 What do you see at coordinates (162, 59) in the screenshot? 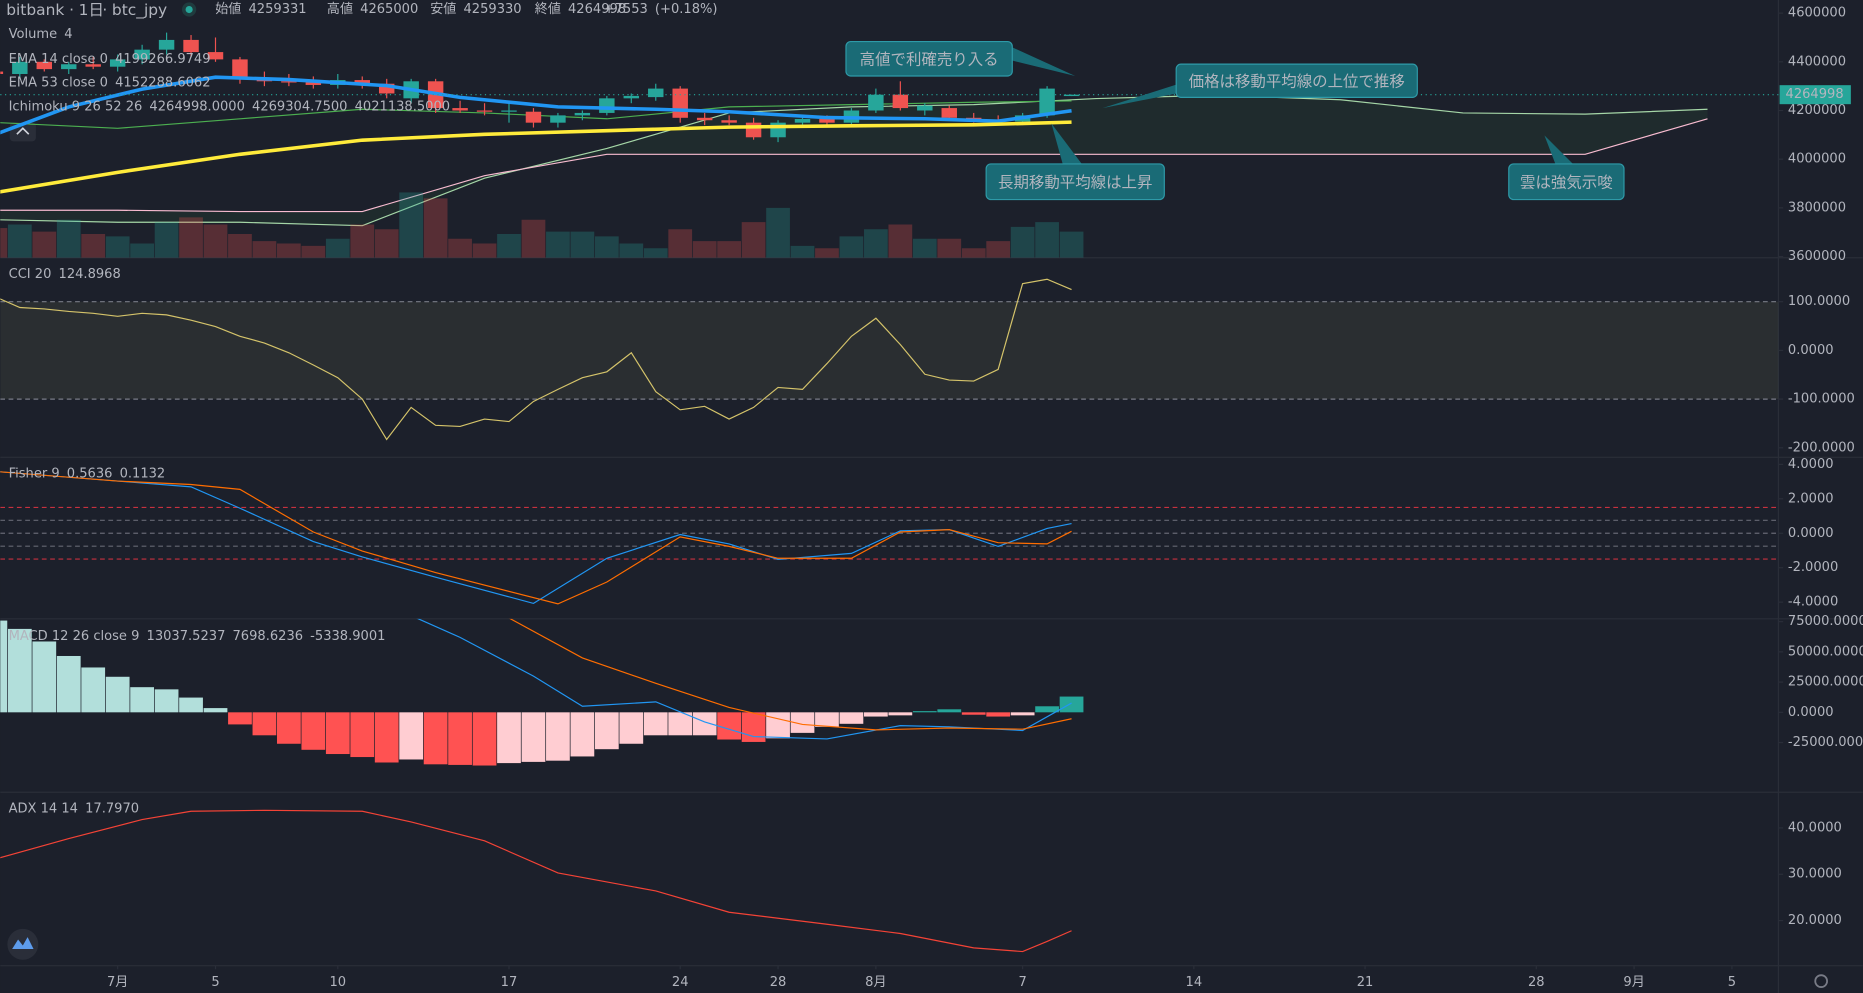
I see `legend-value: 4199266.9749` at bounding box center [162, 59].